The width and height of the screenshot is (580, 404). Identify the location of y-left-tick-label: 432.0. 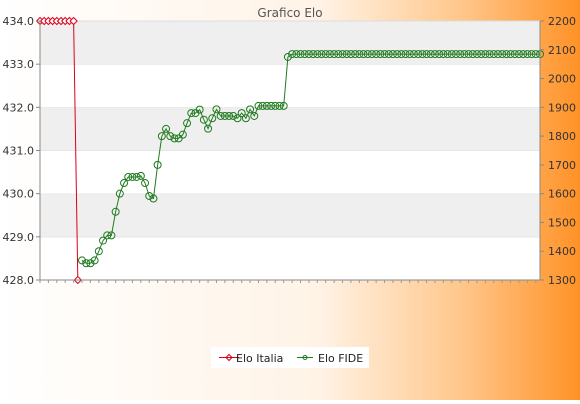
(19, 107).